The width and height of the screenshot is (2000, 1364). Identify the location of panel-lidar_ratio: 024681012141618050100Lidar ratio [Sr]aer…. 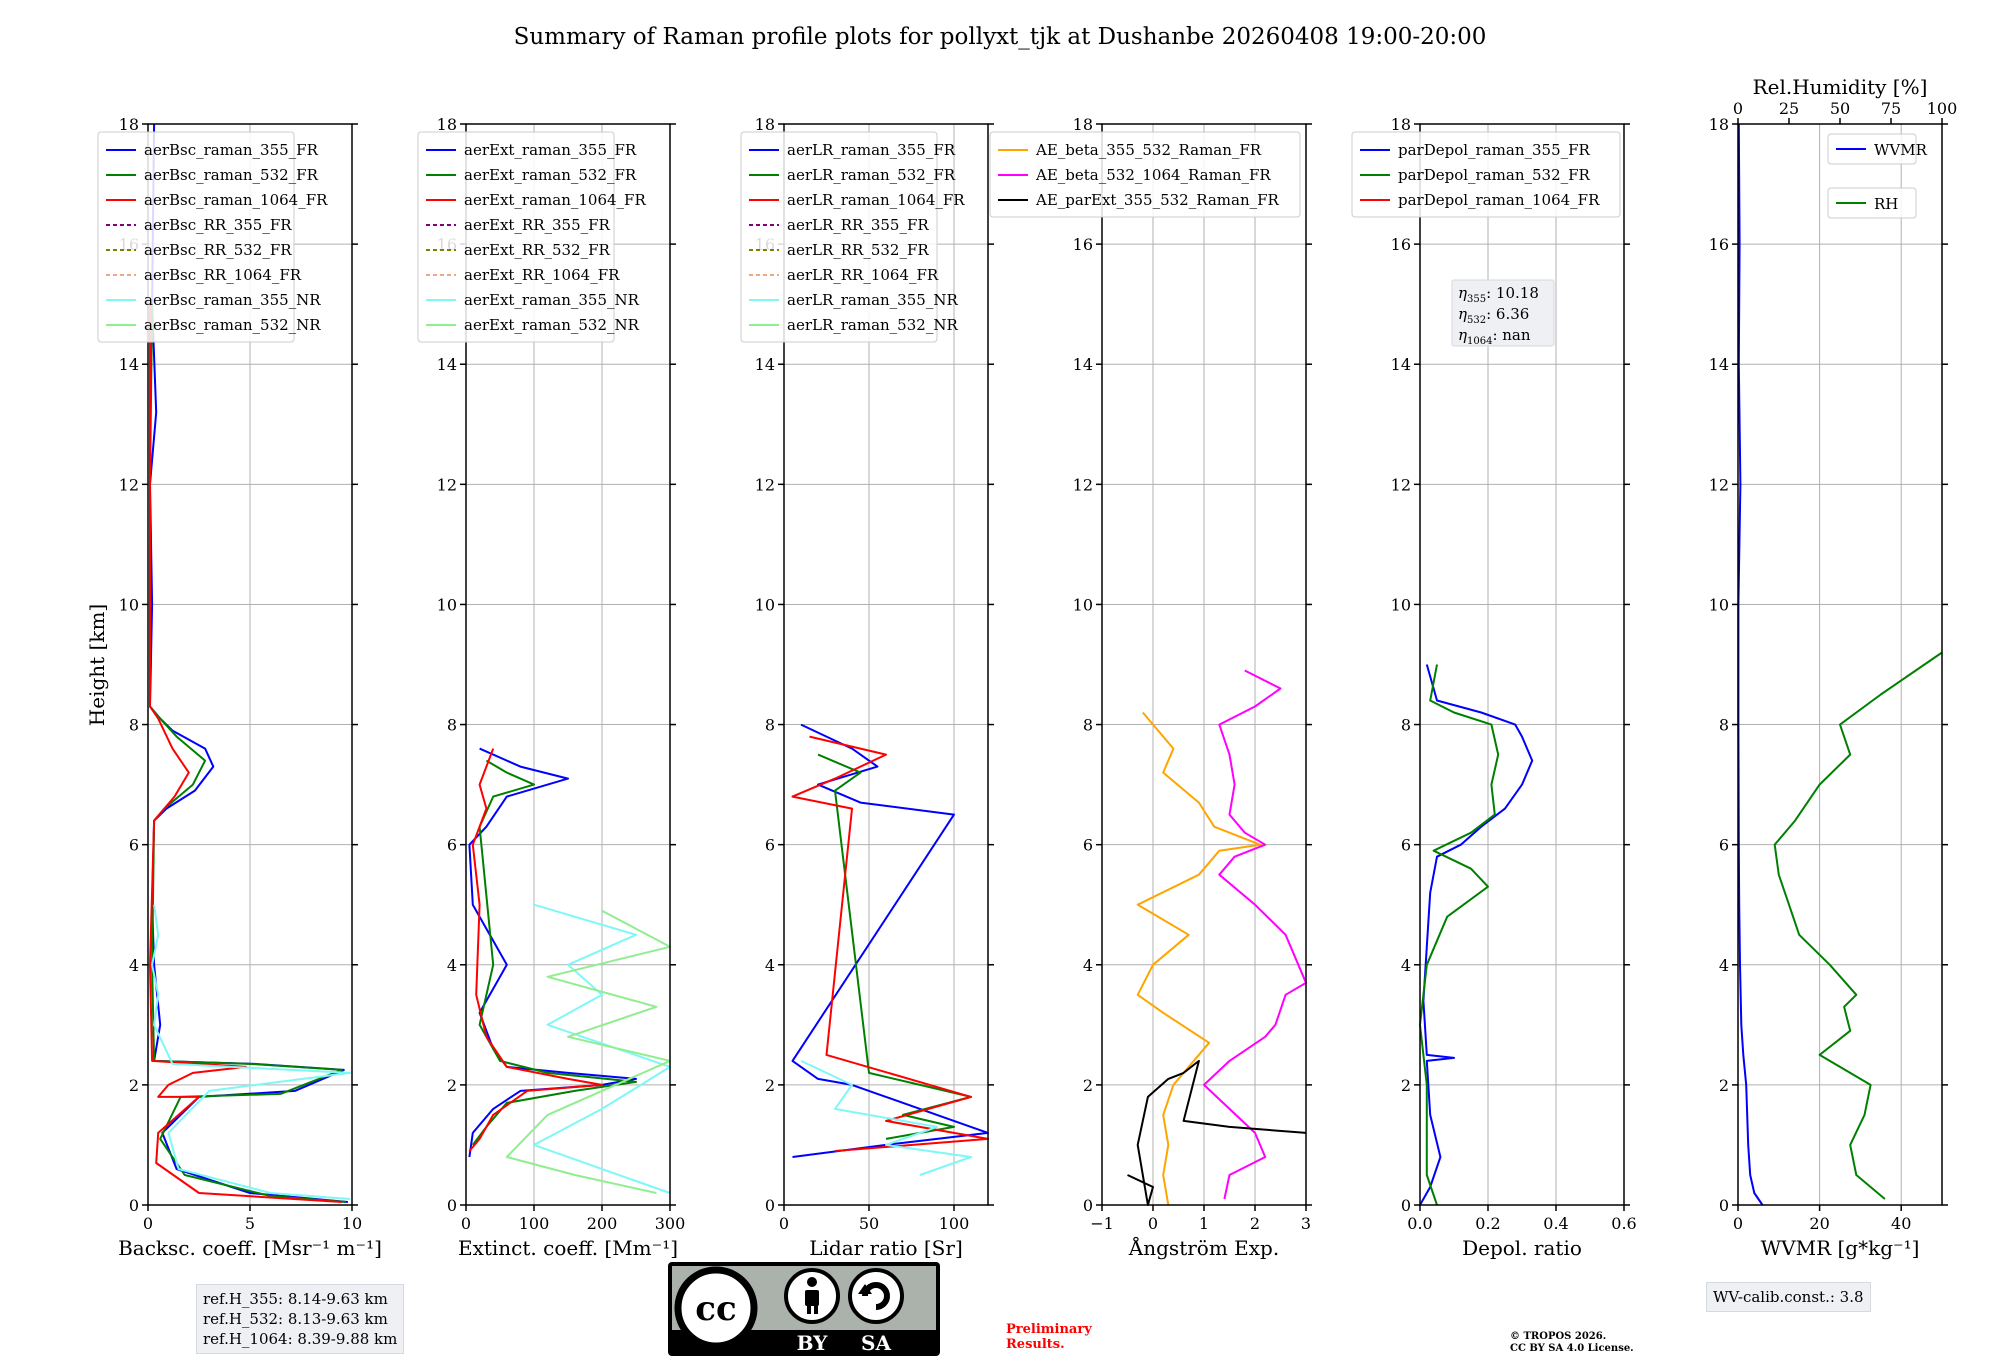
(867, 687).